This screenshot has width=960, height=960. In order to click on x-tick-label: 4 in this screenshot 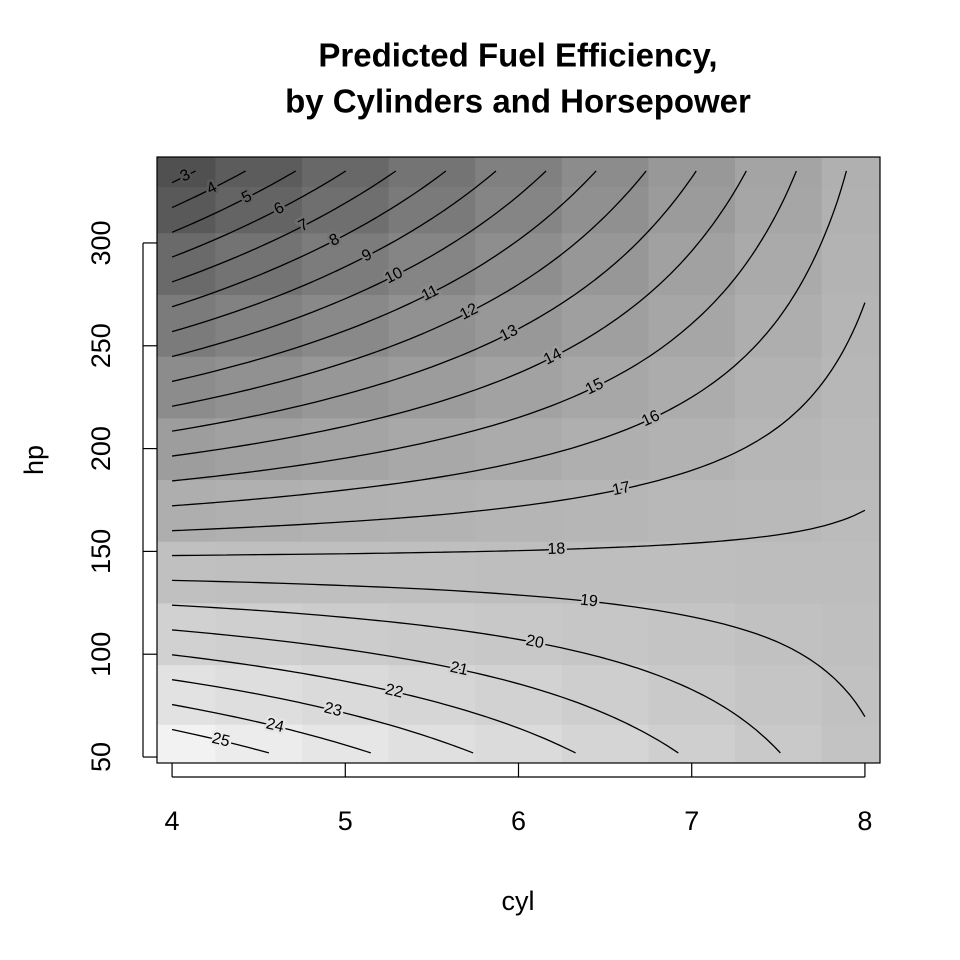, I will do `click(172, 821)`.